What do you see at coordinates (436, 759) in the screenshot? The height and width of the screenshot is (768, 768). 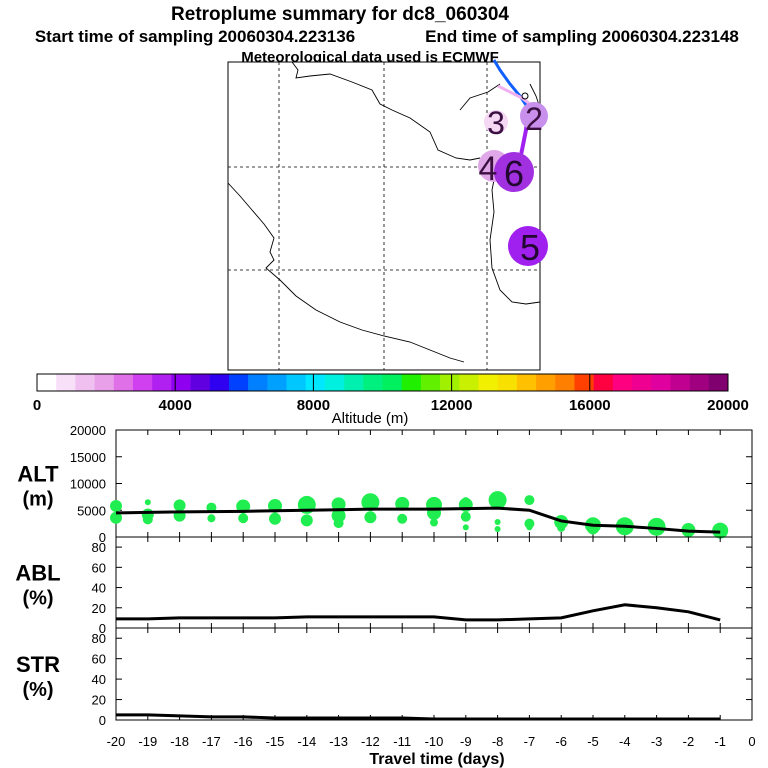 I see `x-axis-title: Travel time (days)` at bounding box center [436, 759].